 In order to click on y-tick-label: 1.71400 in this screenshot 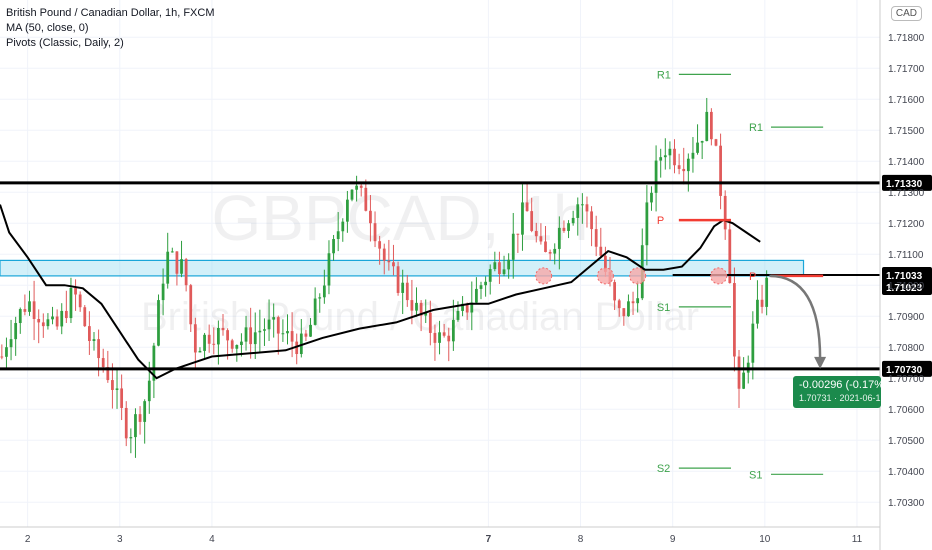, I will do `click(906, 162)`.